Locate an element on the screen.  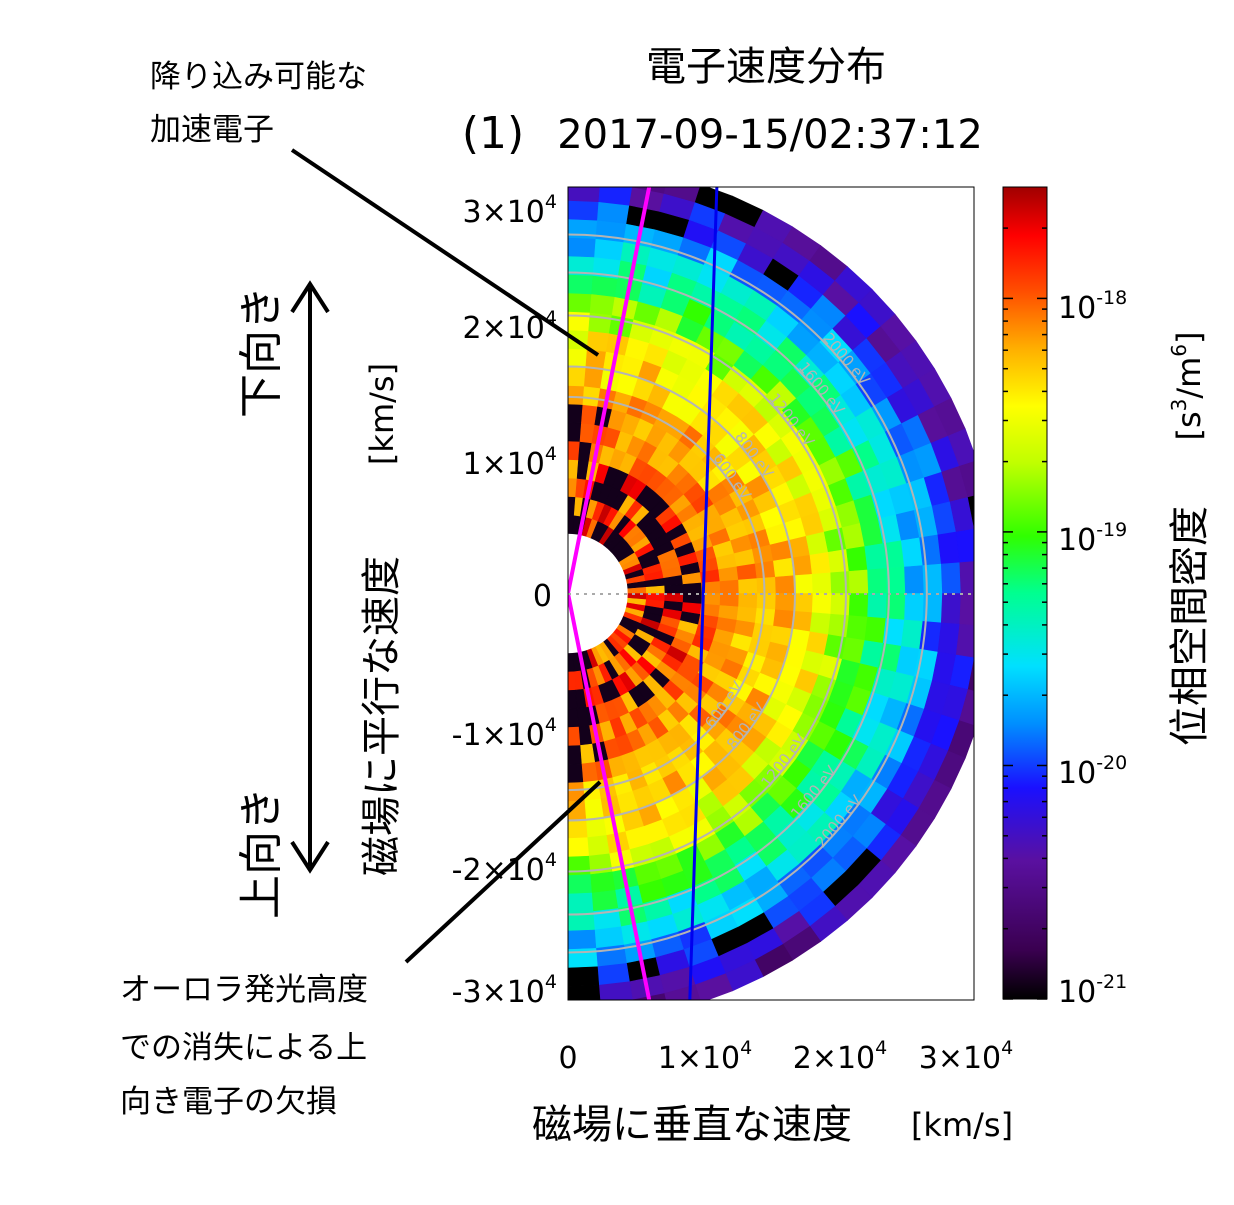
colorbar: 10-18 10-19 10-20 10-21 位相空間密度 [s3/m6] is located at coordinates (1107, 598).